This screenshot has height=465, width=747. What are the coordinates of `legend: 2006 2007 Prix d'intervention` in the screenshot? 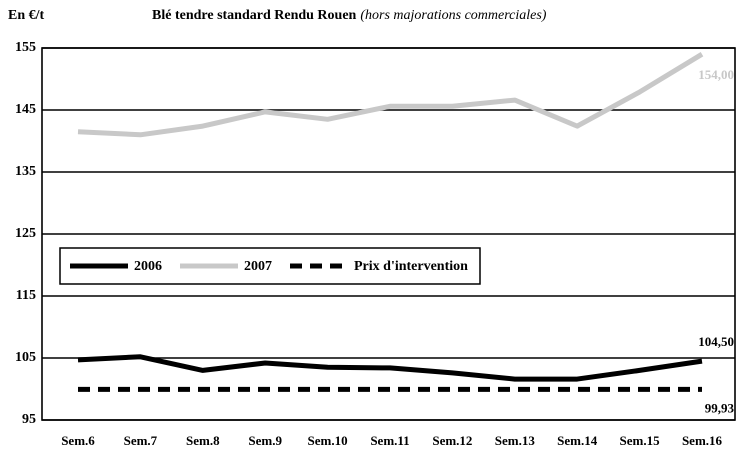 It's located at (270, 266).